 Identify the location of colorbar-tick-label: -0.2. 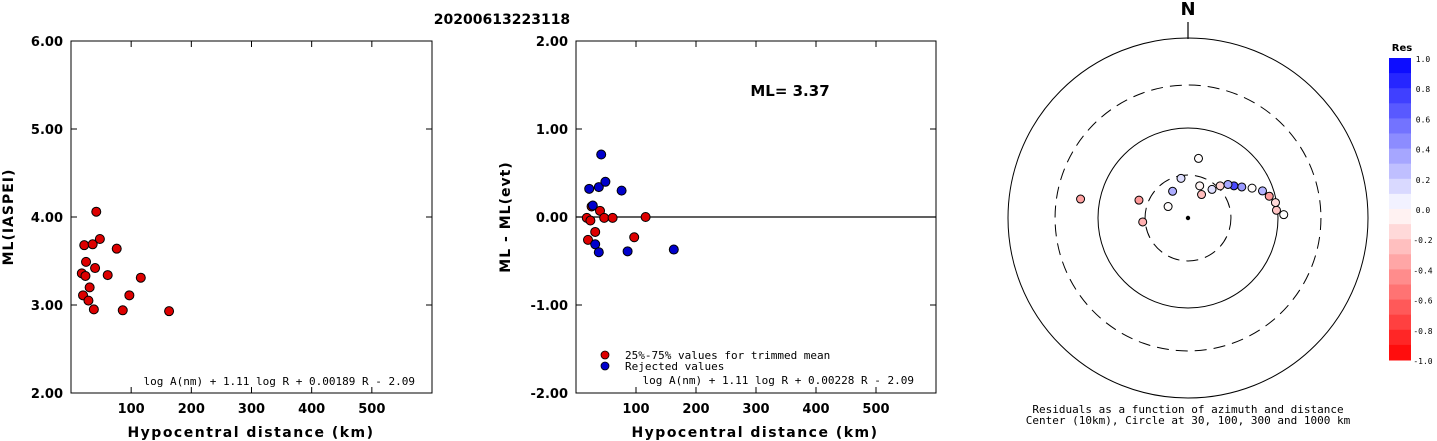
(1422, 240).